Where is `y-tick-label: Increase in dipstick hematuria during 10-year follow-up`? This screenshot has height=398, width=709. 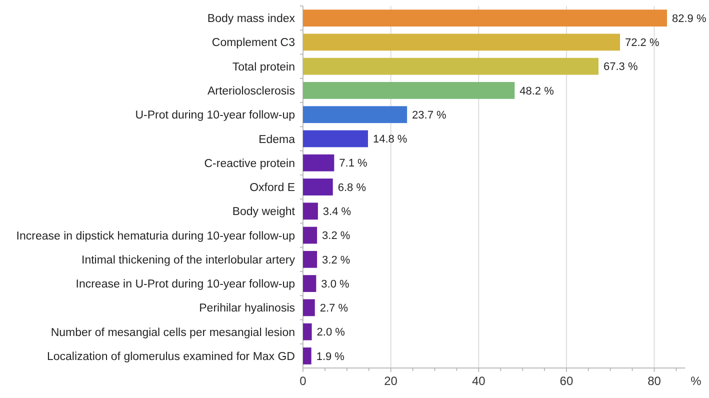 y-tick-label: Increase in dipstick hematuria during 10-year follow-up is located at coordinates (155, 236).